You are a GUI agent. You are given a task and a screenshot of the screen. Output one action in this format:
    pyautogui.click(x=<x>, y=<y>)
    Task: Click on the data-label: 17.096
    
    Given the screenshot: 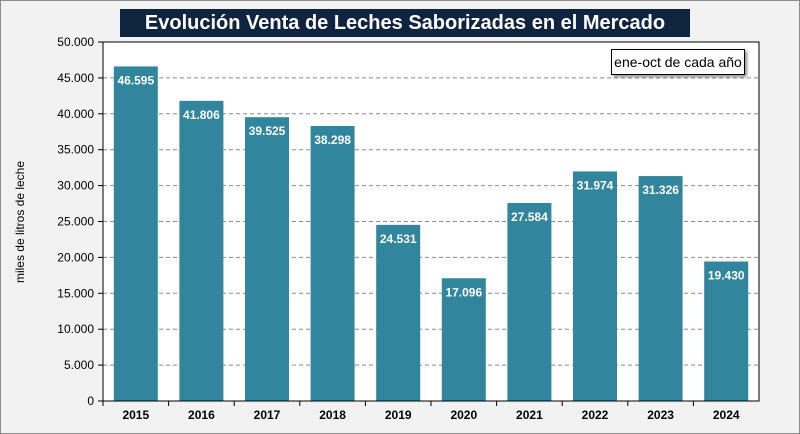 What is the action you would take?
    pyautogui.click(x=463, y=292)
    